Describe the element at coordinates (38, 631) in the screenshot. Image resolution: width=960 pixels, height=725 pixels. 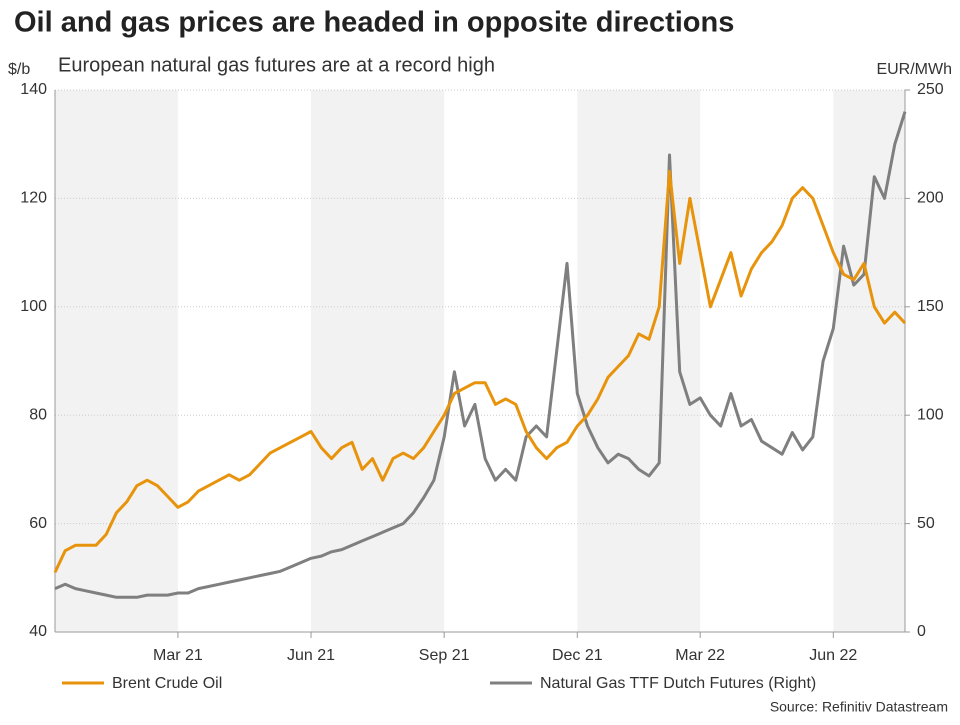
I see `y-tick-label: 40` at that location.